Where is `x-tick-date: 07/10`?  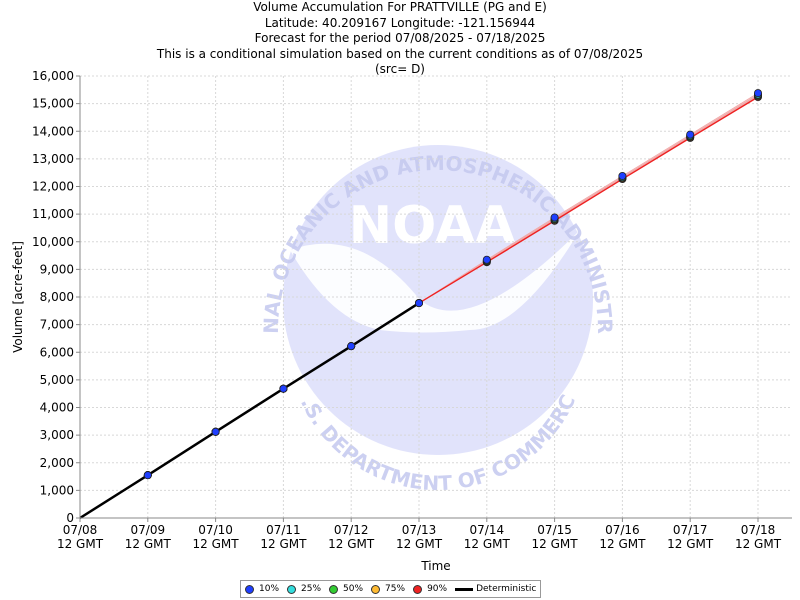 x-tick-date: 07/10 is located at coordinates (215, 530).